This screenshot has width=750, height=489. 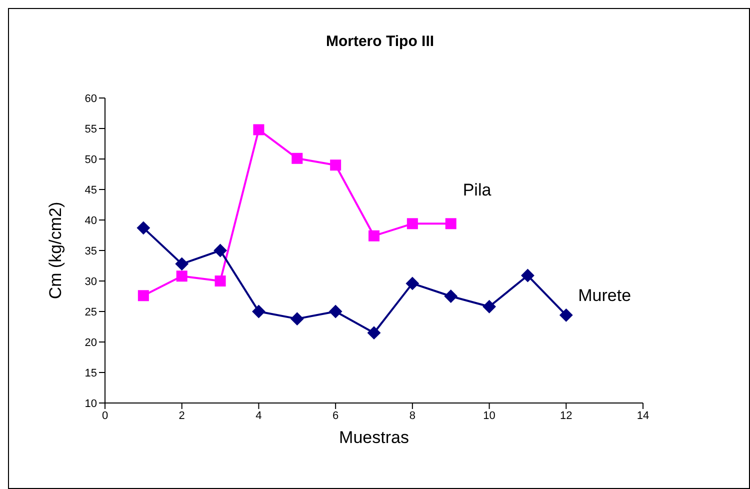 I want to click on x-tick-label: 0, so click(x=105, y=416).